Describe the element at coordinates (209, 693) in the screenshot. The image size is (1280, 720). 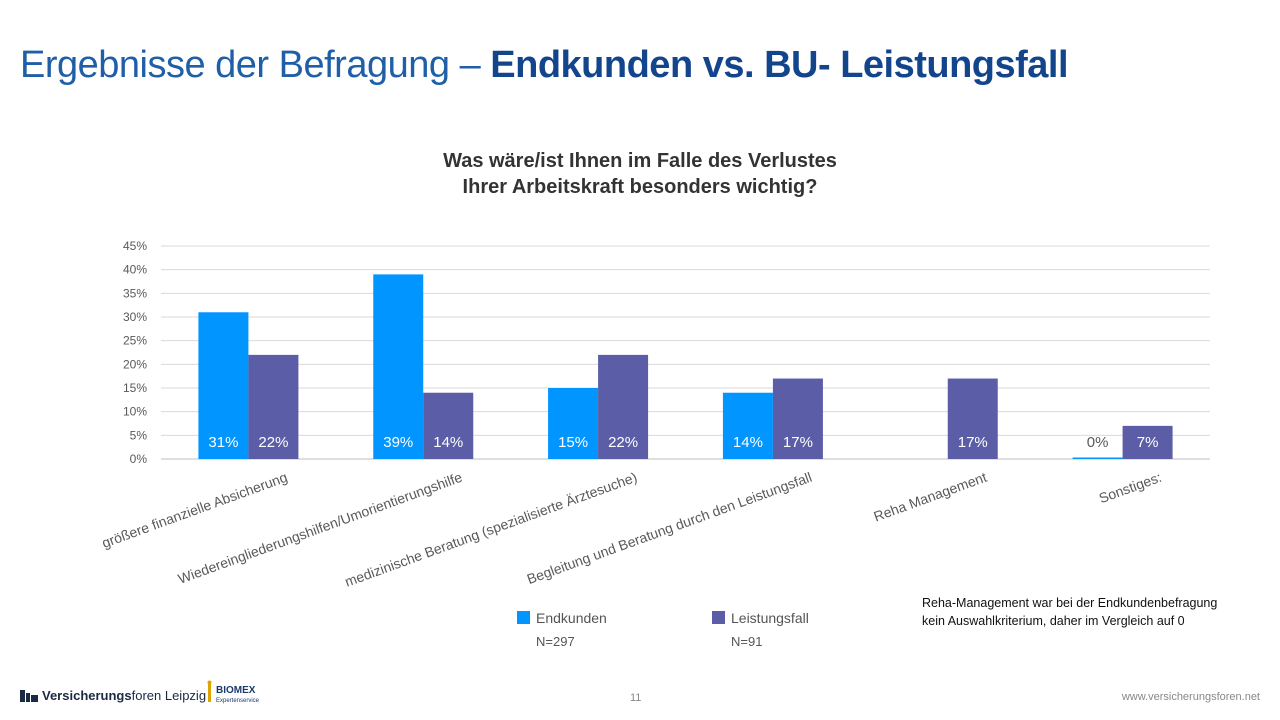
I see `biomex-figure-icon` at that location.